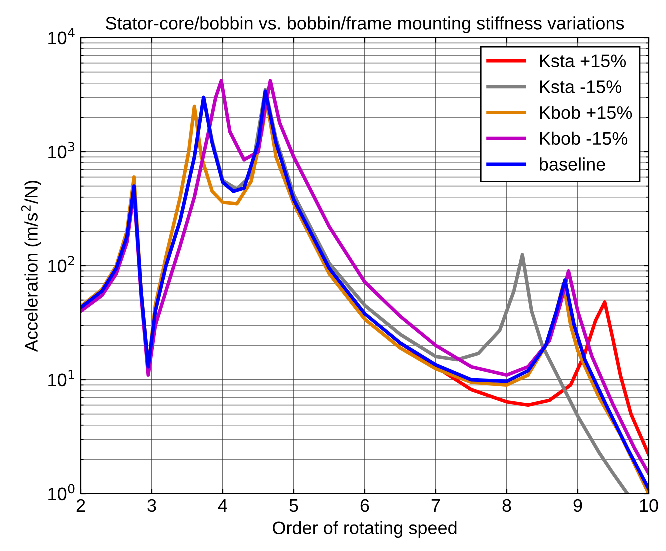  What do you see at coordinates (507, 505) in the screenshot?
I see `x-tick-label: 8` at bounding box center [507, 505].